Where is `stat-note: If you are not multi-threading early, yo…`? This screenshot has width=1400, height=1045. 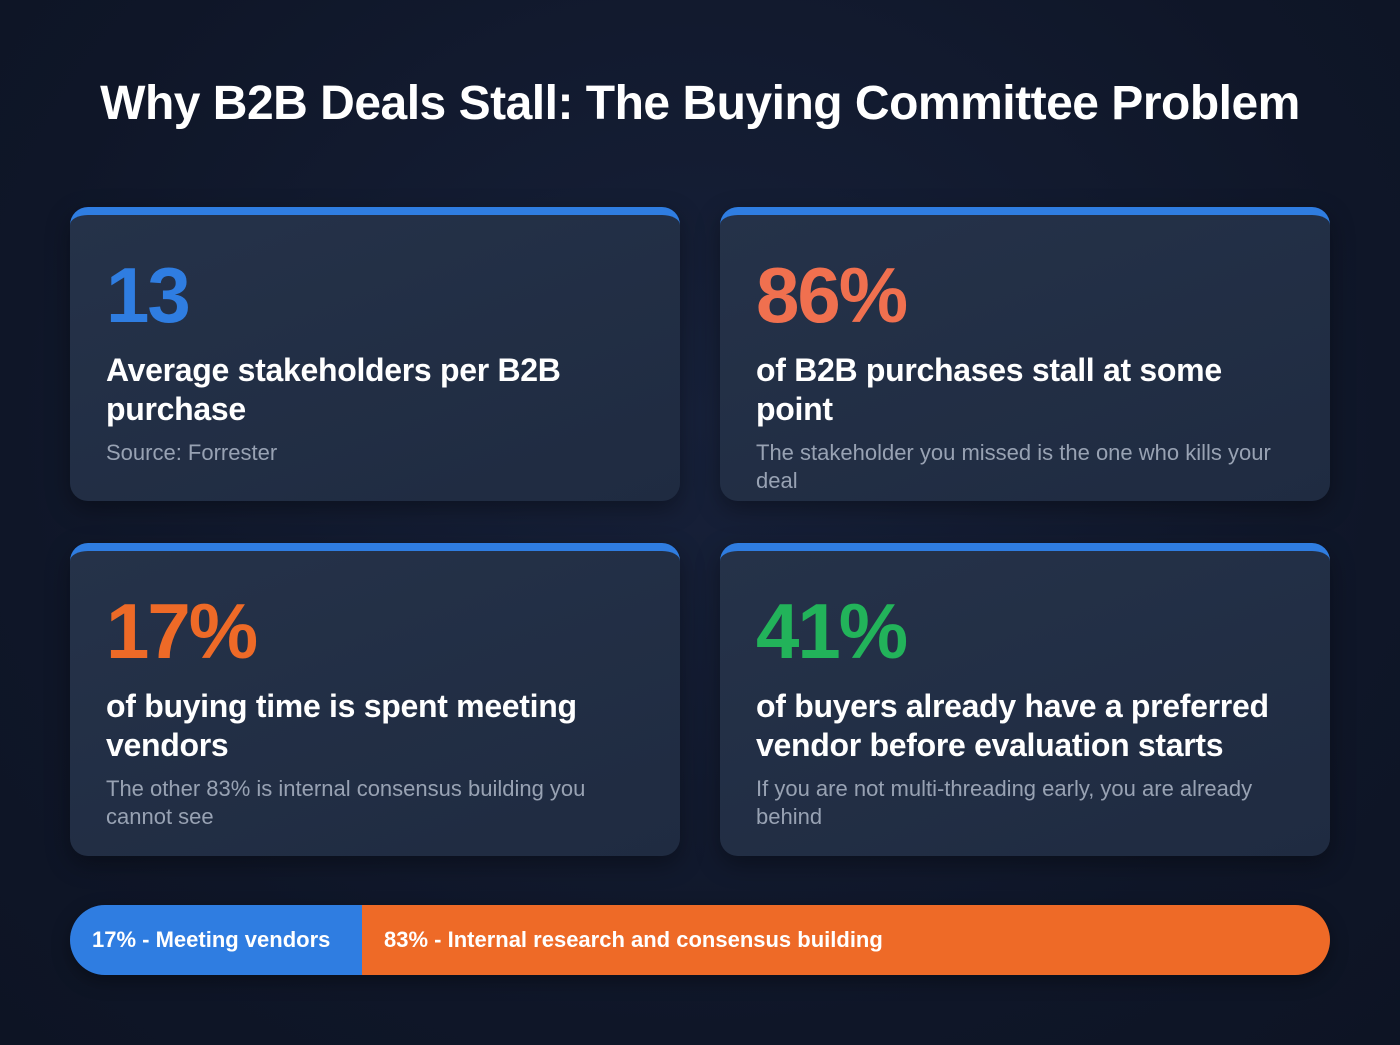 stat-note: If you are not multi-threading early, yo… is located at coordinates (1004, 802).